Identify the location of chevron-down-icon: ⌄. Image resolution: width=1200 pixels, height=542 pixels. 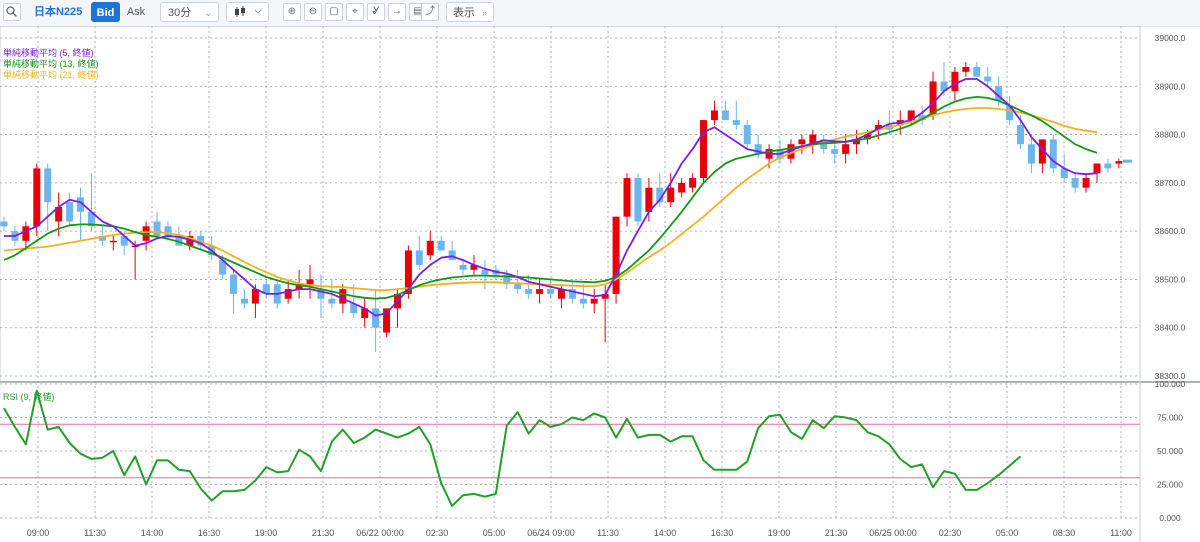
(208, 13).